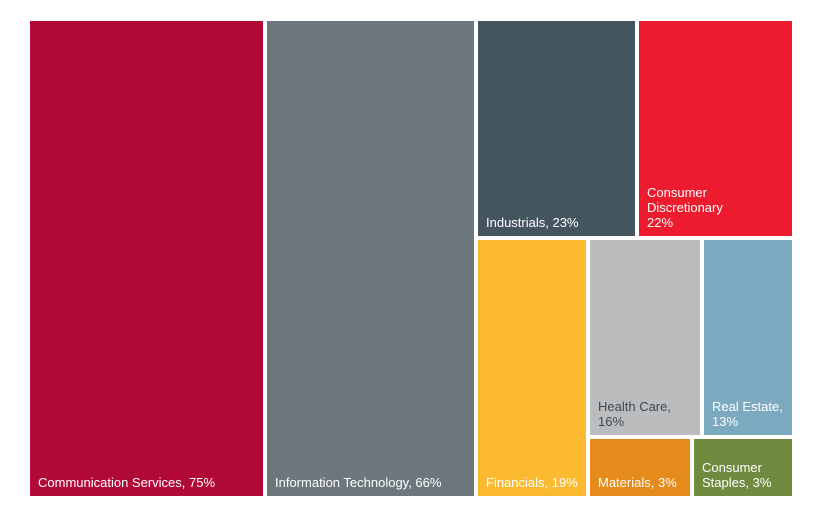  What do you see at coordinates (685, 207) in the screenshot?
I see `tile-label-consumer-discretionary: Consumer Discretionary 22%` at bounding box center [685, 207].